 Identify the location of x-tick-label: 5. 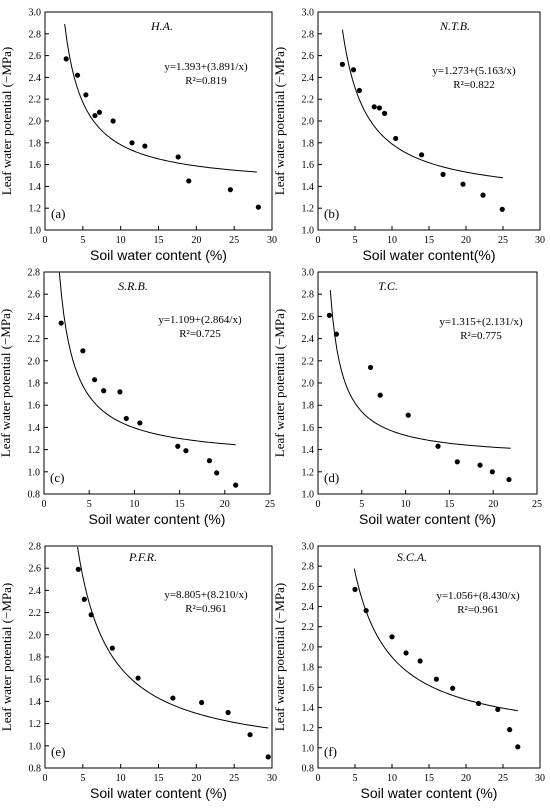
(355, 778).